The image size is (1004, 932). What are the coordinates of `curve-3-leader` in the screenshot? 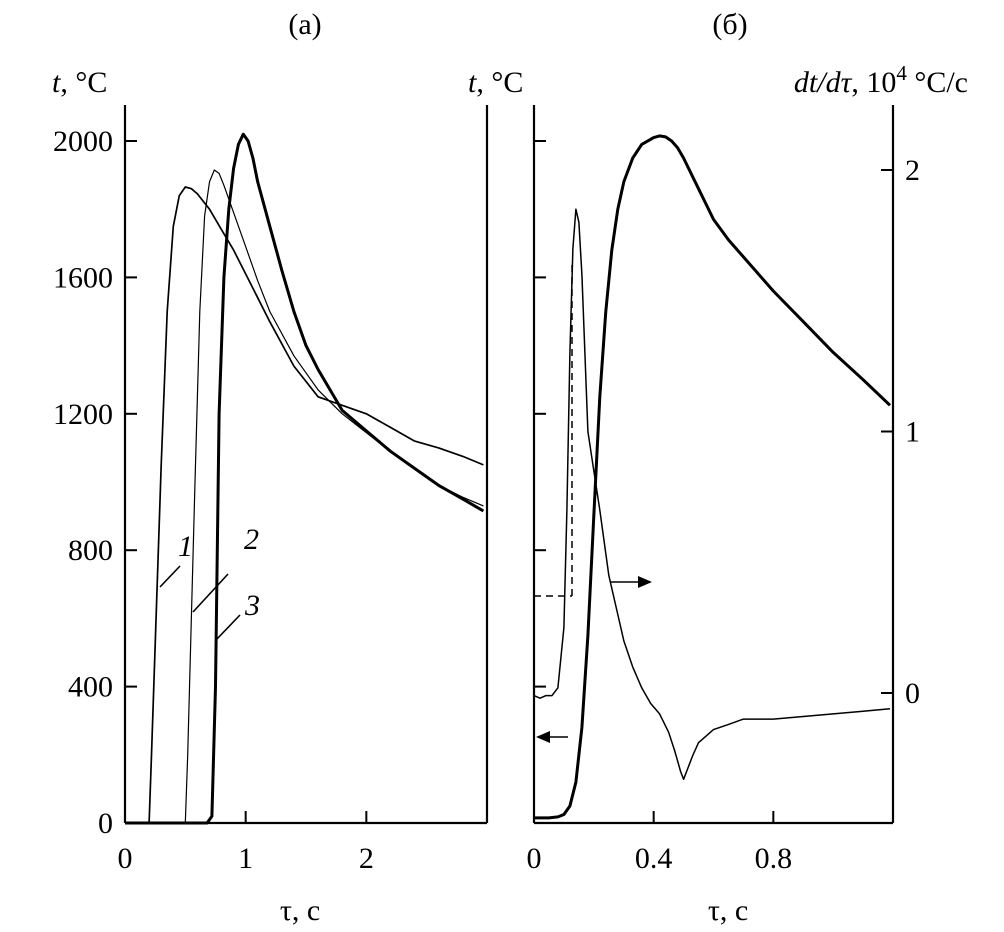 It's located at (228, 627).